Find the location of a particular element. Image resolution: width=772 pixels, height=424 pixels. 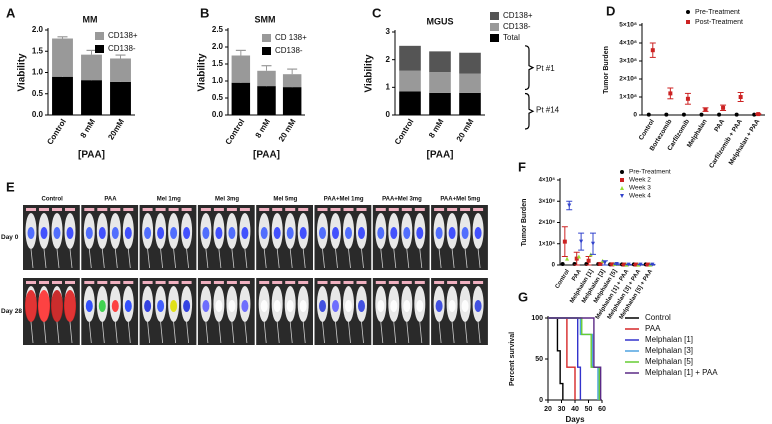

row-label: Day 0 is located at coordinates (10, 237).